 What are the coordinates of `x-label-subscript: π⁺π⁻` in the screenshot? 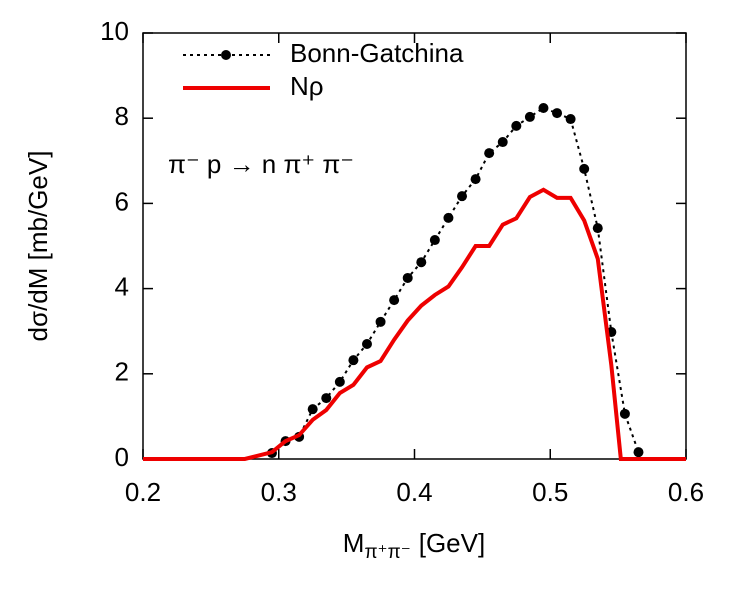 It's located at (387, 552).